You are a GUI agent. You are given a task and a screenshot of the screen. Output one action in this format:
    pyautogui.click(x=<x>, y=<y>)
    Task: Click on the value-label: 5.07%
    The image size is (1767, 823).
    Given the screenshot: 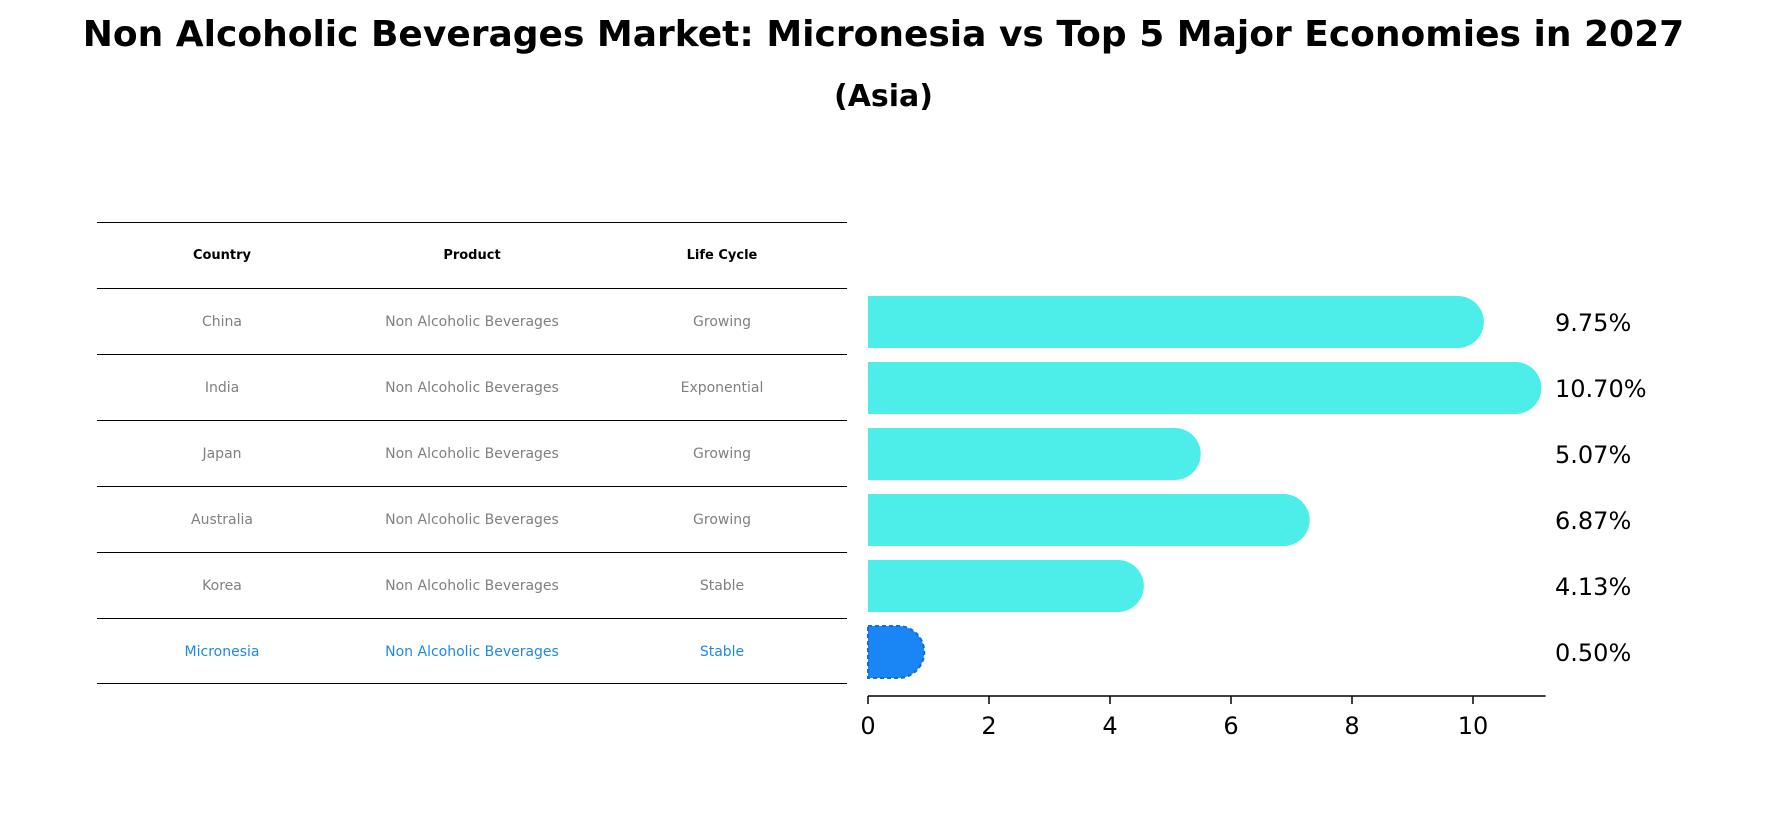 What is the action you would take?
    pyautogui.click(x=1593, y=455)
    